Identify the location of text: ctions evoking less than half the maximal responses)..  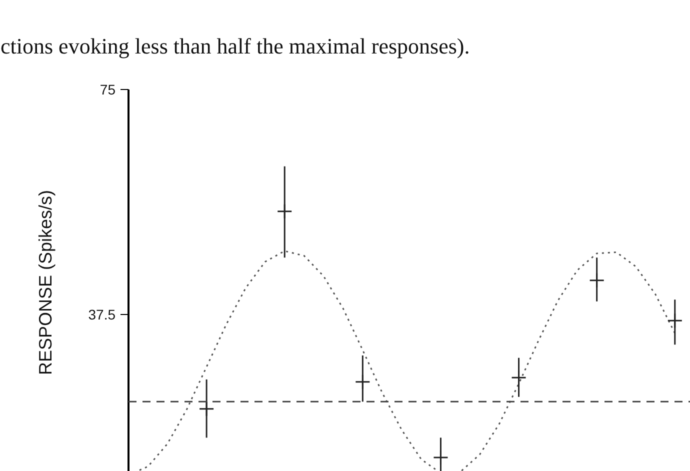
(235, 46).